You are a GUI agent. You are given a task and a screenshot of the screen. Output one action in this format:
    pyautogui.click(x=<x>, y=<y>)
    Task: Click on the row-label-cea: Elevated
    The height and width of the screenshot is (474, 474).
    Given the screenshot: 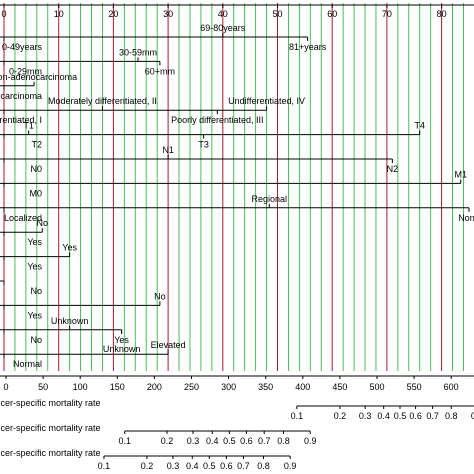 What is the action you would take?
    pyautogui.click(x=168, y=345)
    